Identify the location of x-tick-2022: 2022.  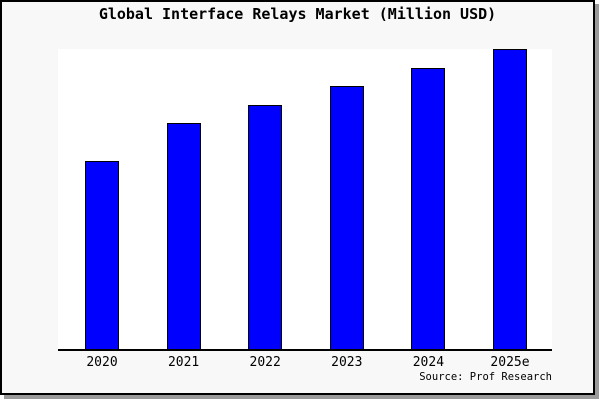
(265, 362).